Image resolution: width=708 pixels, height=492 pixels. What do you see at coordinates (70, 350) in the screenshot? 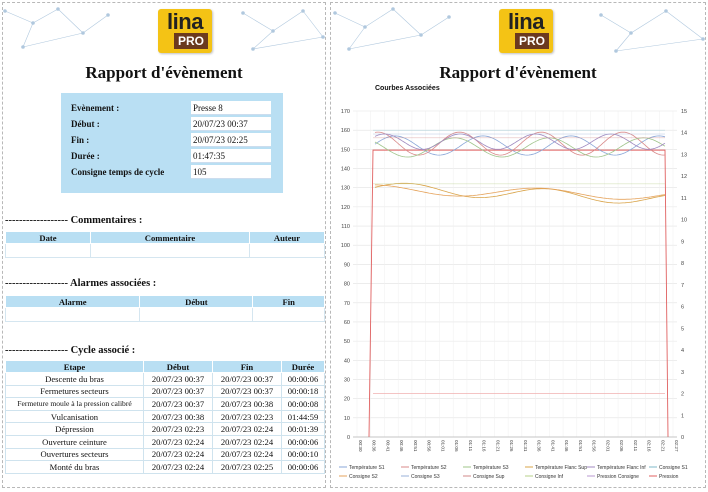
I see `cycle-title: ------------------ Cycle associé :` at bounding box center [70, 350].